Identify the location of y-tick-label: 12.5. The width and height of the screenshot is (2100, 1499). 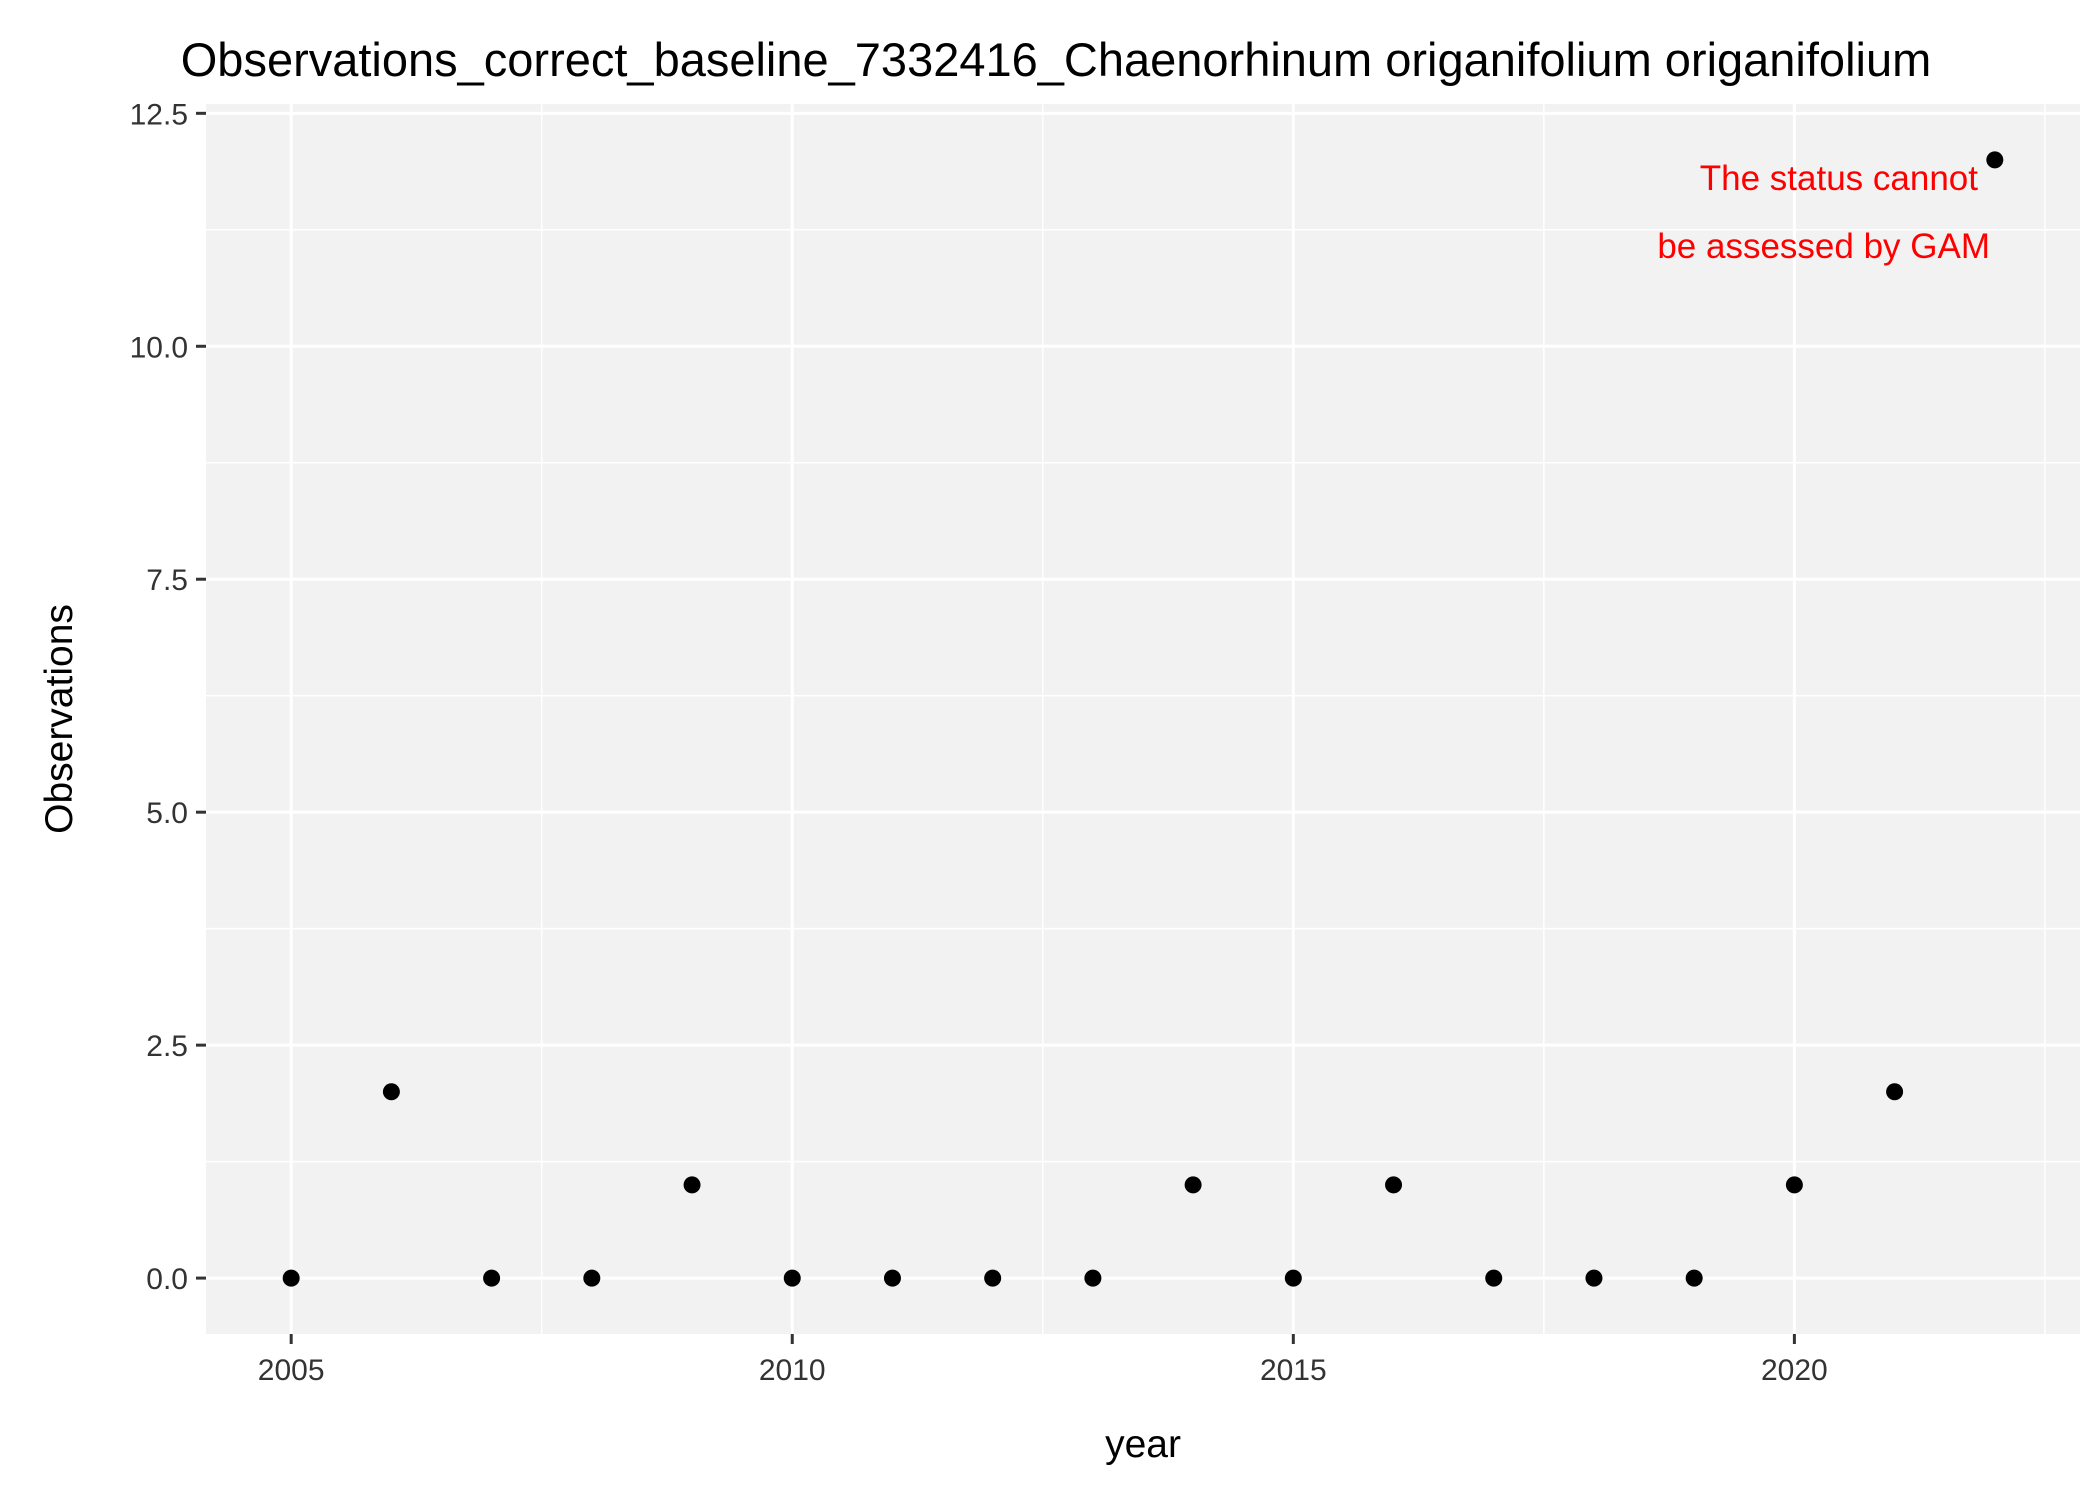
(159, 114).